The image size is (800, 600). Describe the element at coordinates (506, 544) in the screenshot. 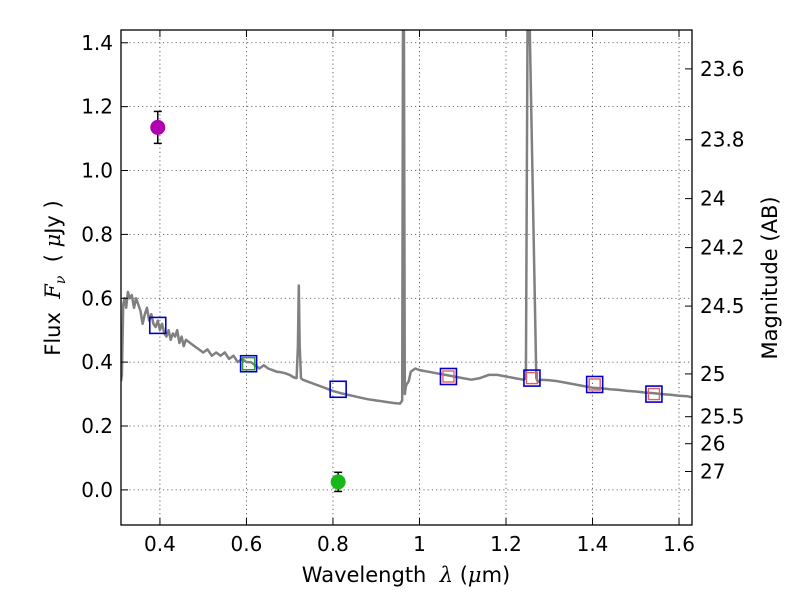

I see `x-tick-label: 1.2` at that location.